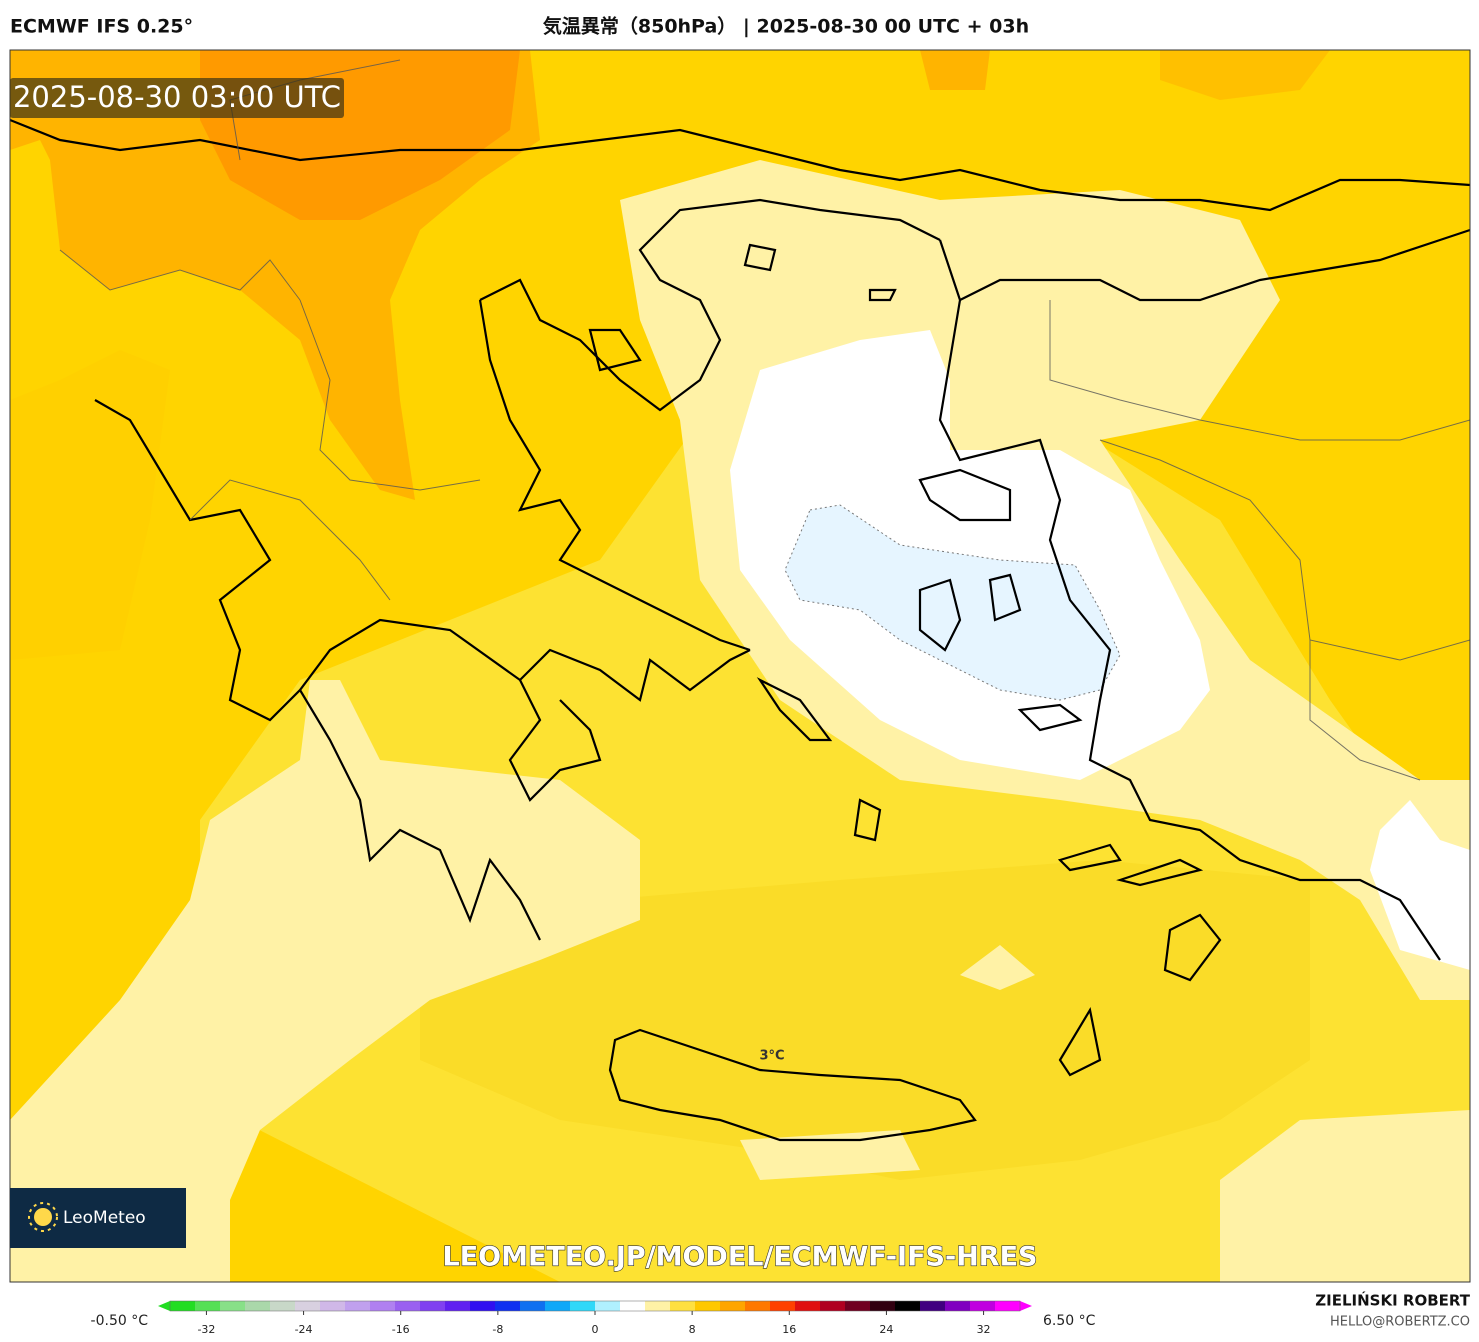  I want to click on colorbar-tick-label: 24, so click(886, 1329).